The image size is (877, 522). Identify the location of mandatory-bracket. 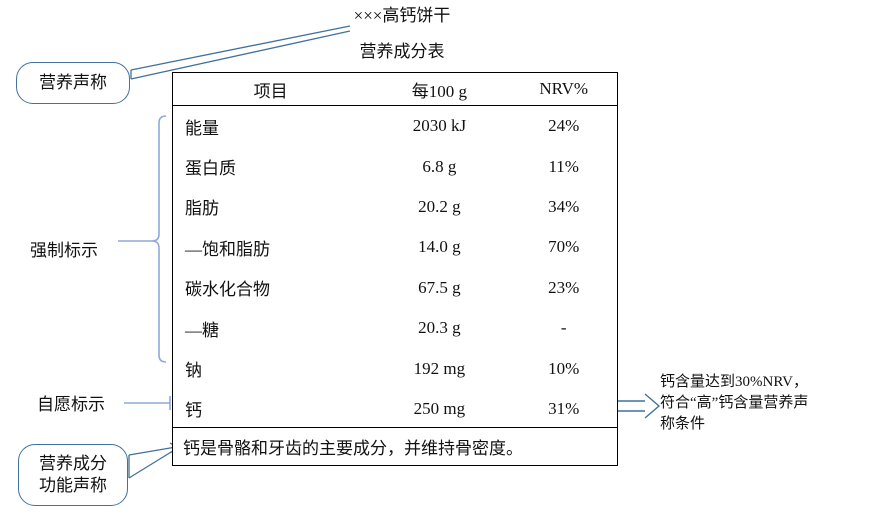
(142, 239).